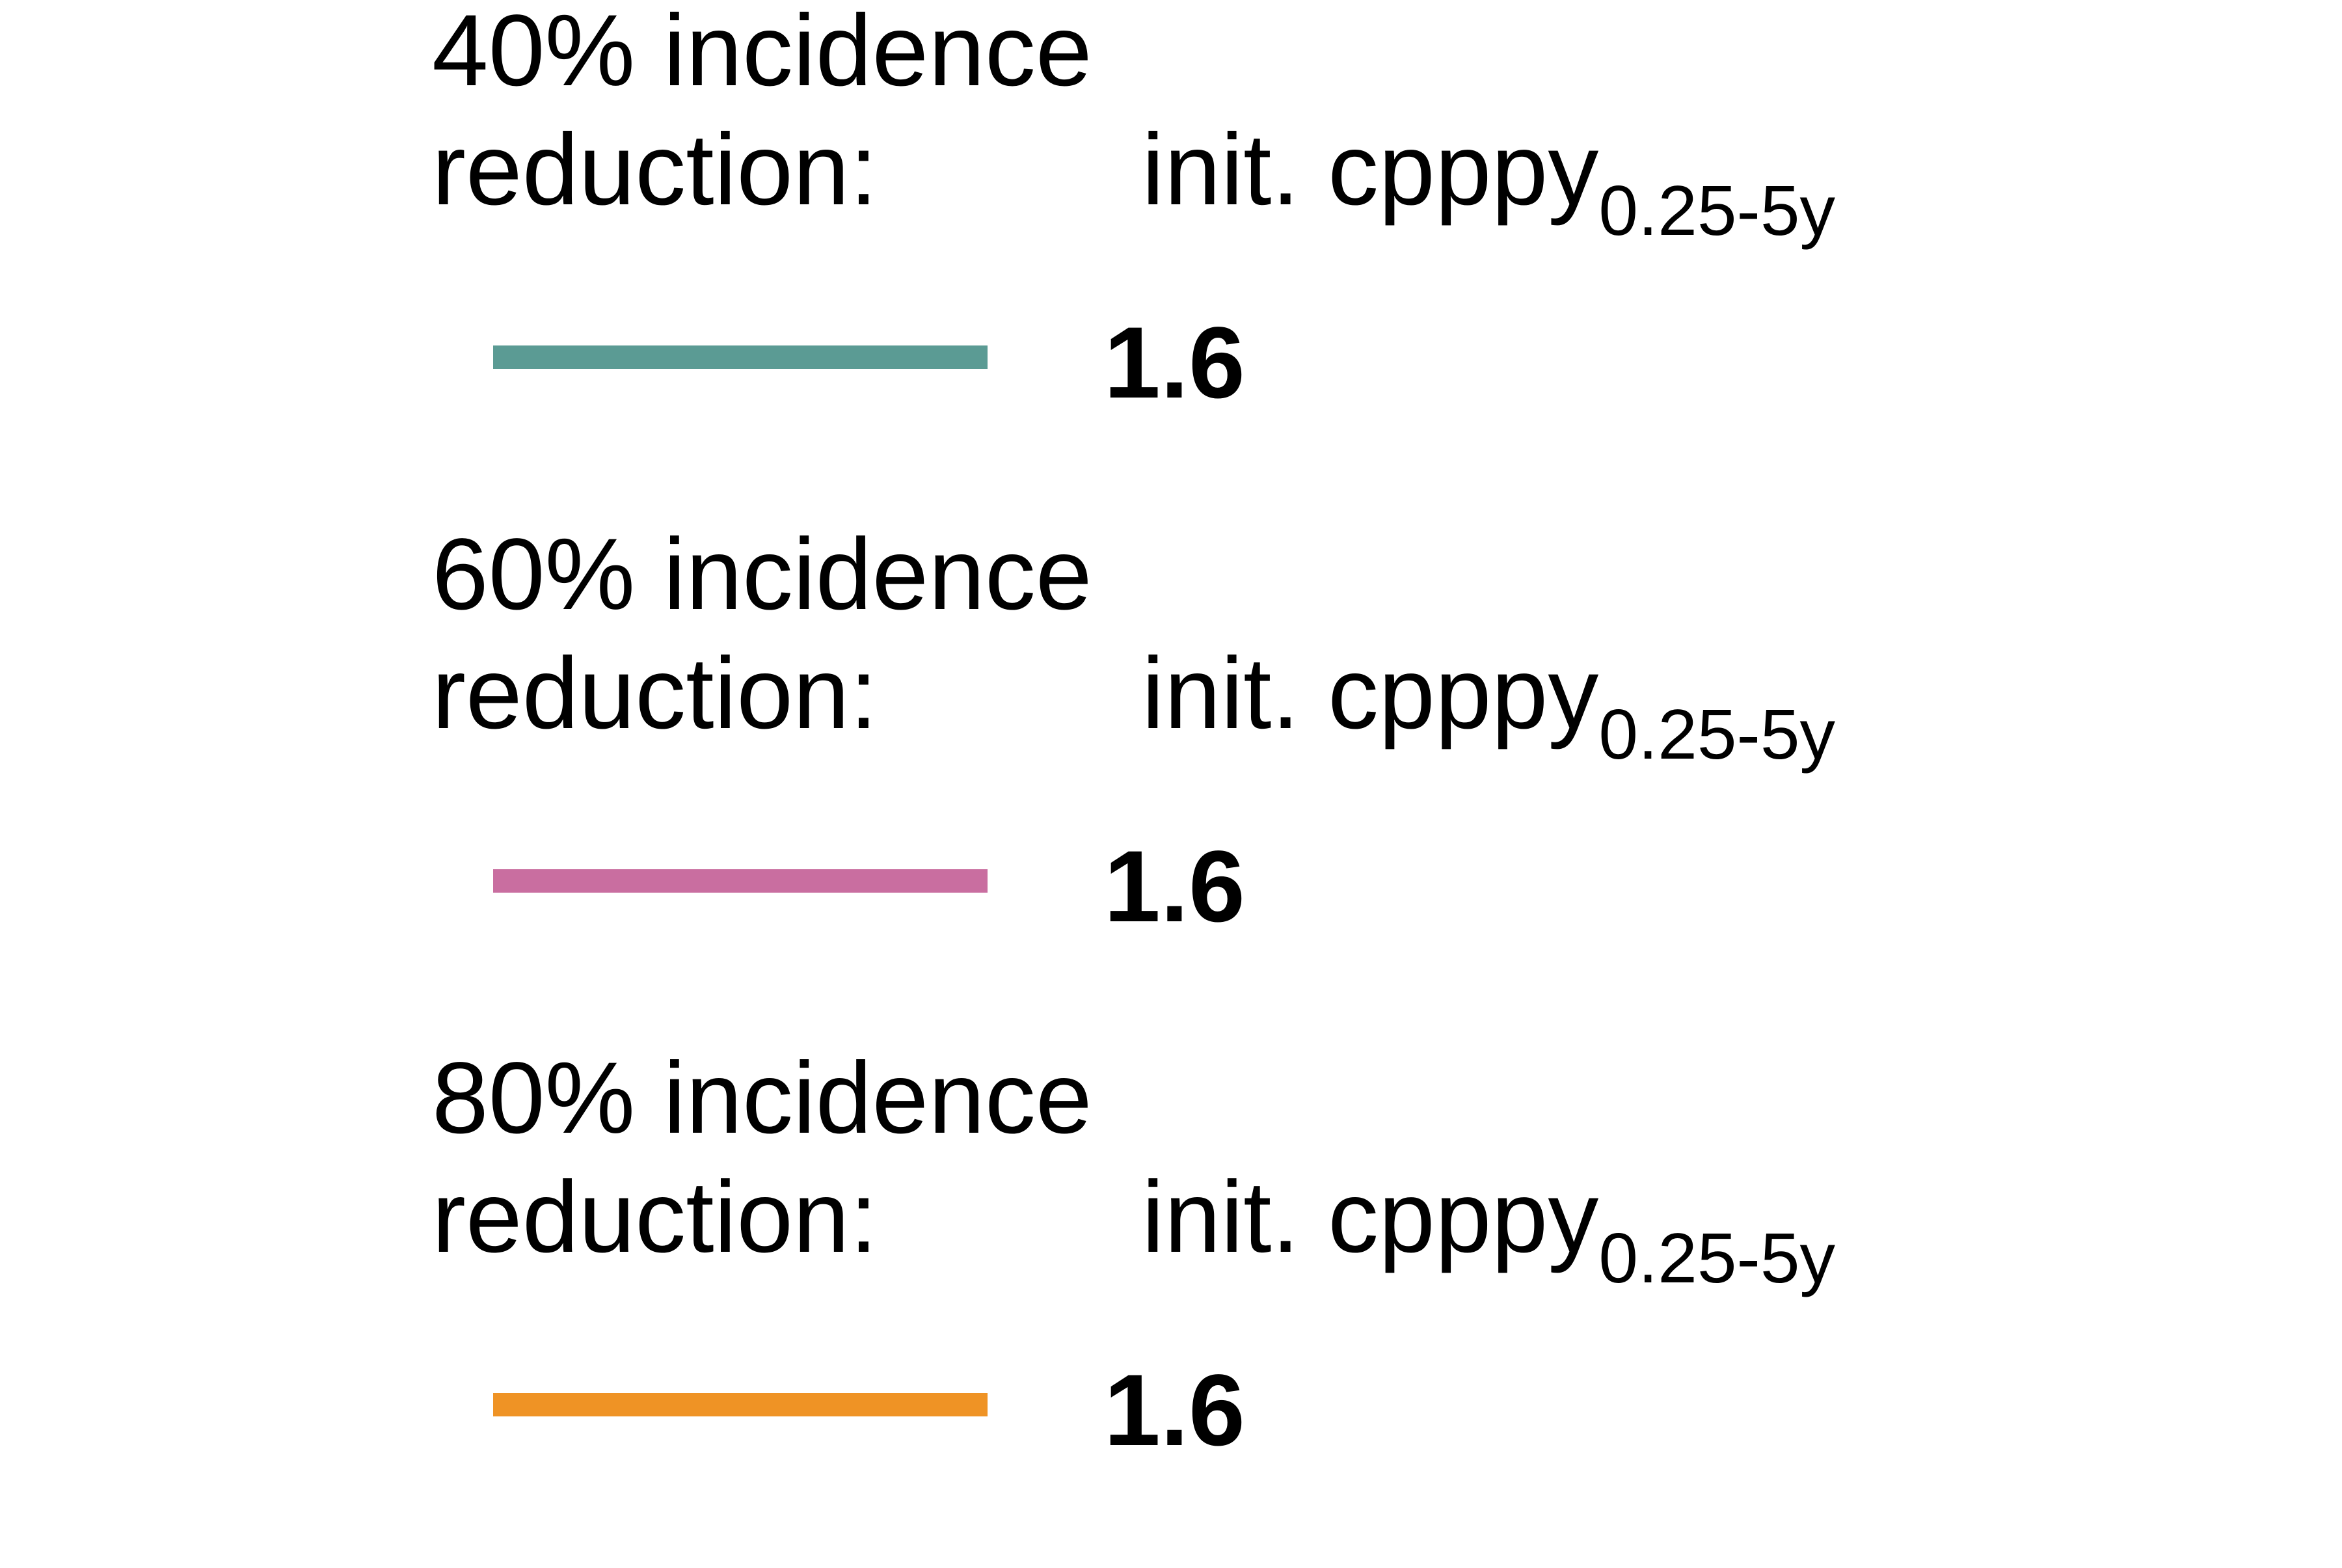 This screenshot has width=2342, height=1568. I want to click on legend-entry-title-line1: 80% incidence, so click(762, 1098).